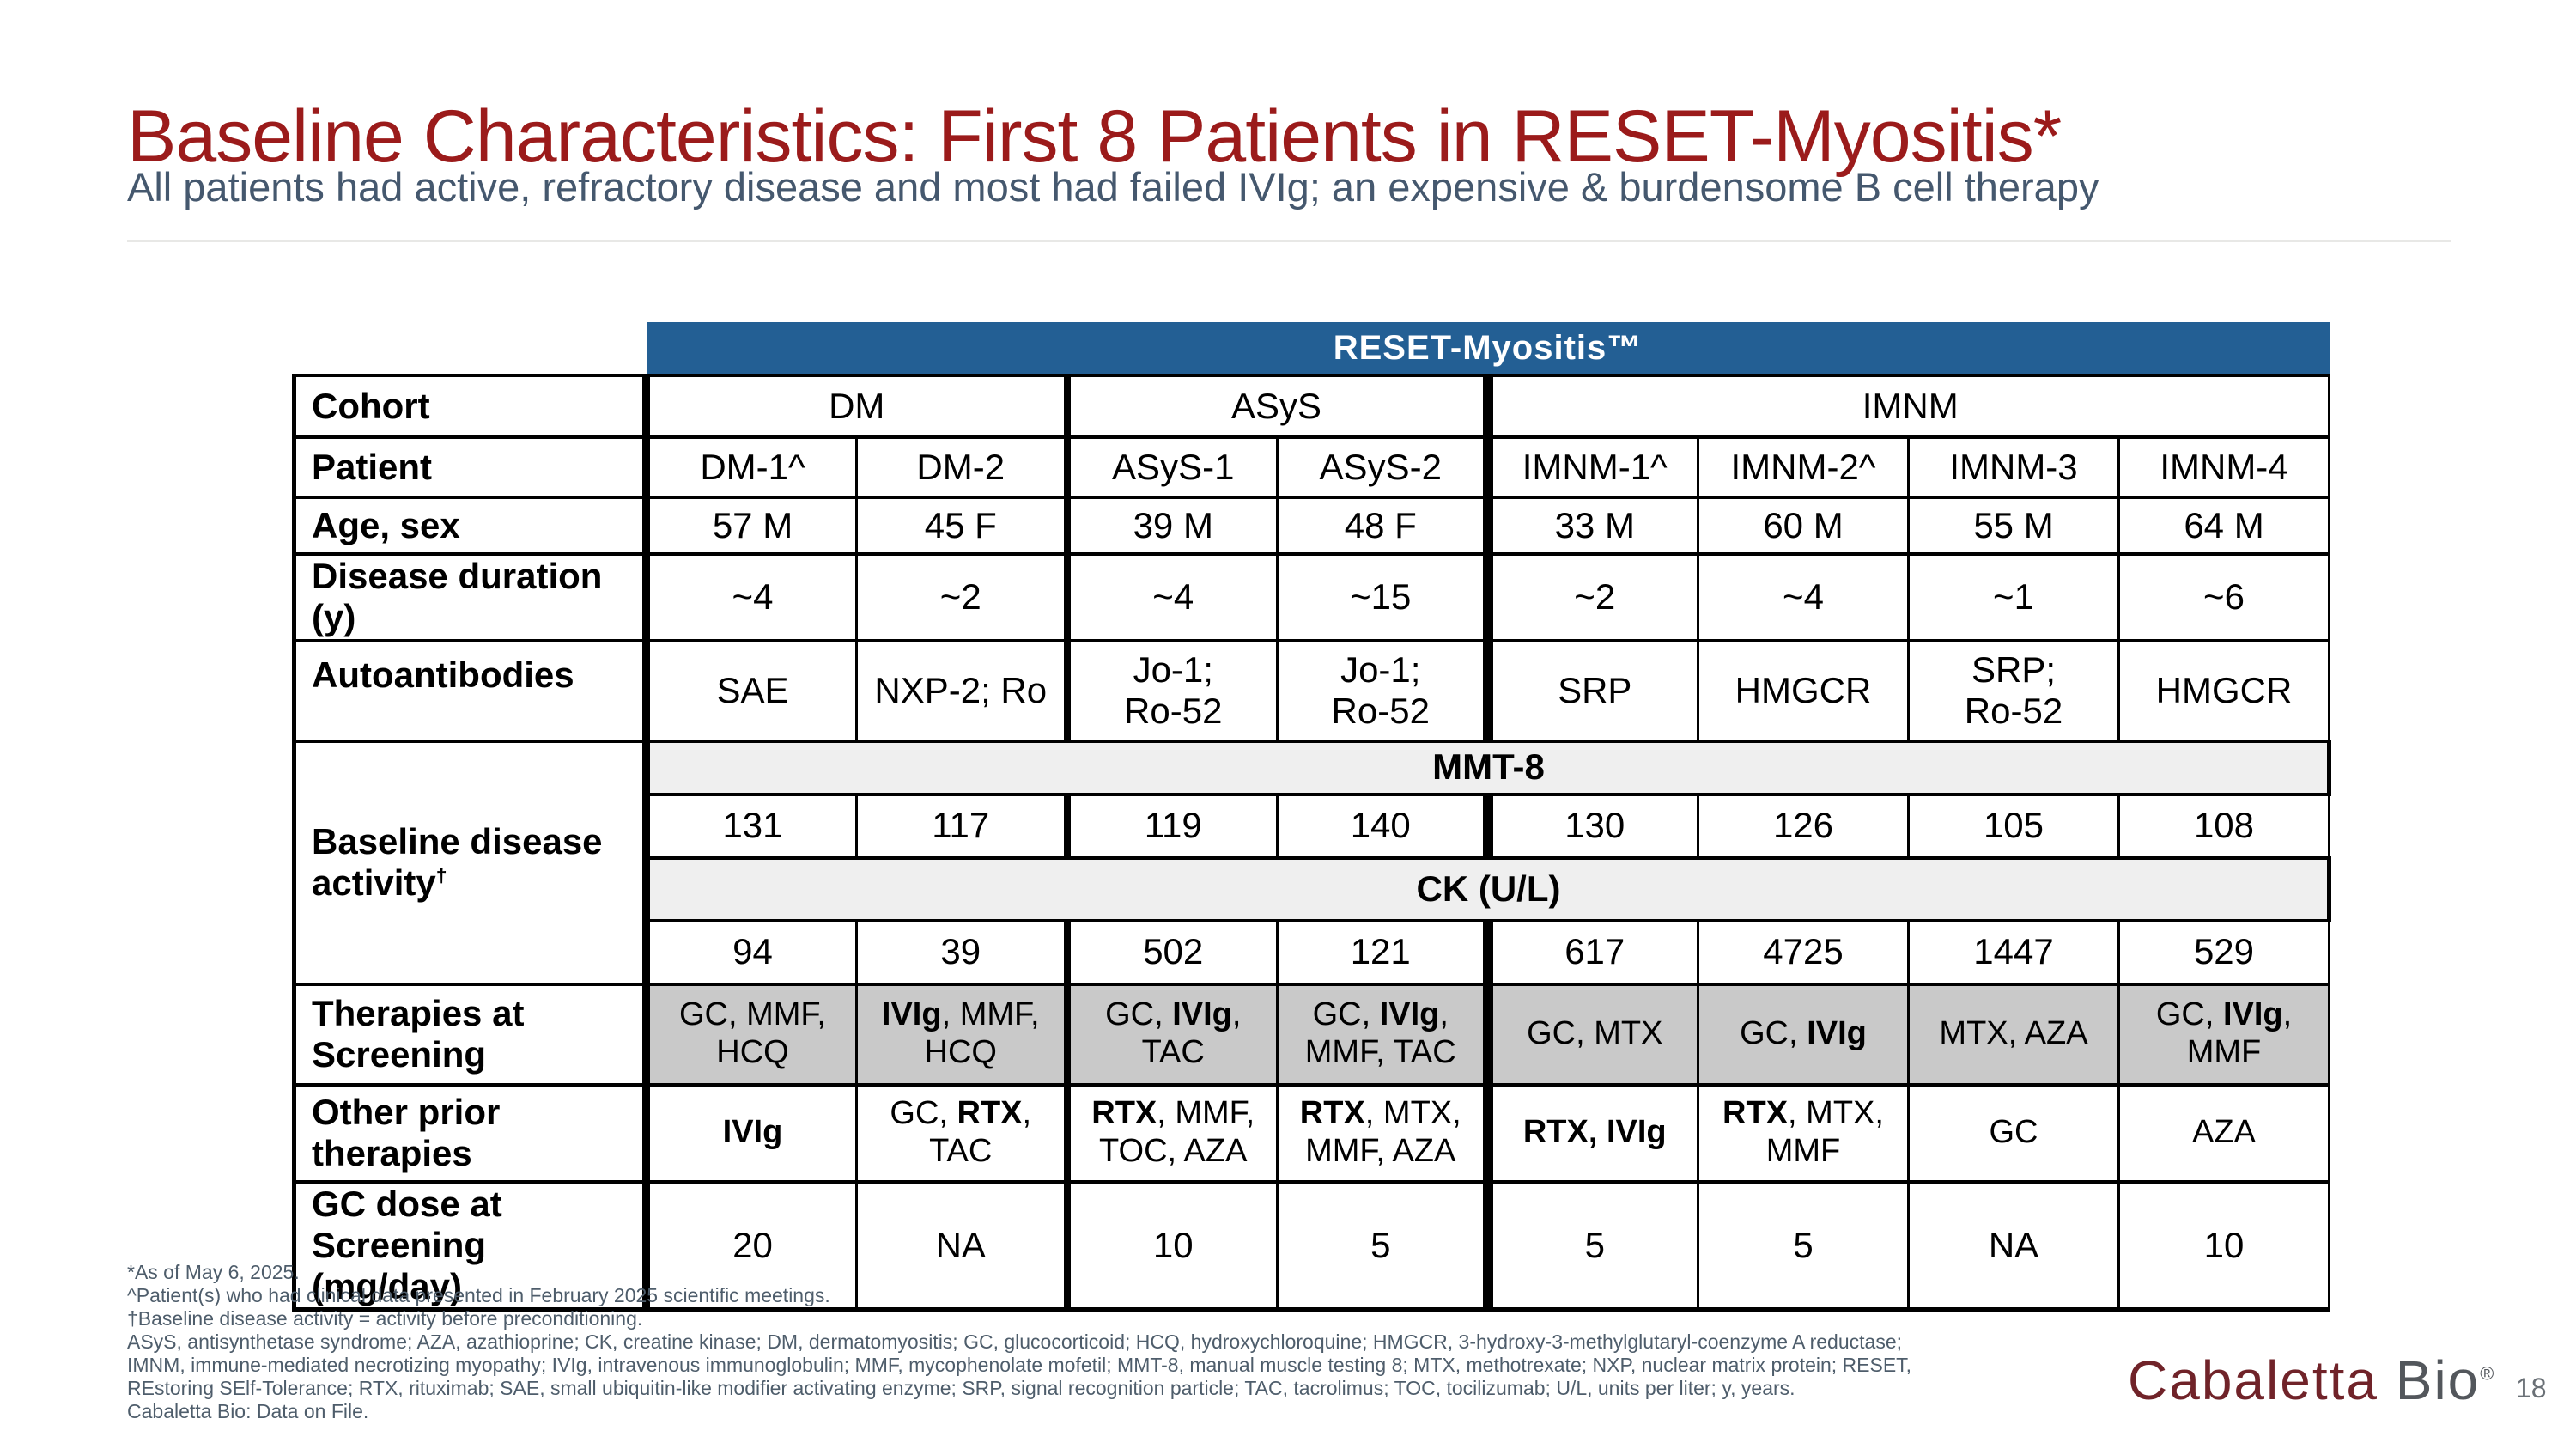 This screenshot has width=2576, height=1449. I want to click on value-cell: 20, so click(751, 1246).